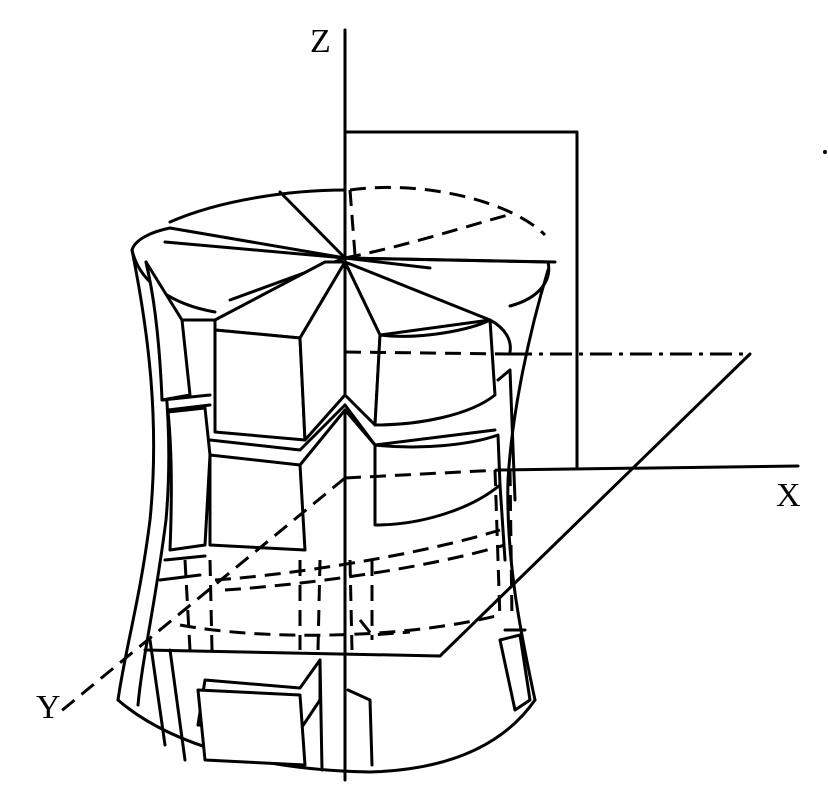  What do you see at coordinates (337, 595) in the screenshot?
I see `central-slit` at bounding box center [337, 595].